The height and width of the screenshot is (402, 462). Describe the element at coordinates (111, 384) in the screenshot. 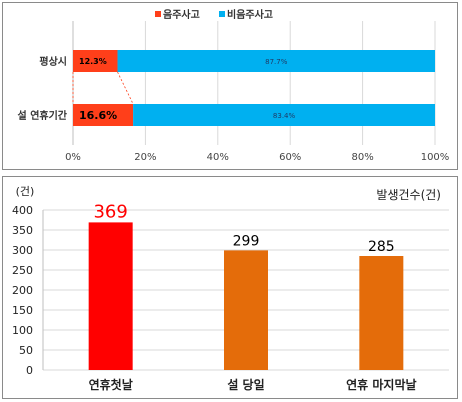

I see `x-category-label: 연휴첫날` at that location.